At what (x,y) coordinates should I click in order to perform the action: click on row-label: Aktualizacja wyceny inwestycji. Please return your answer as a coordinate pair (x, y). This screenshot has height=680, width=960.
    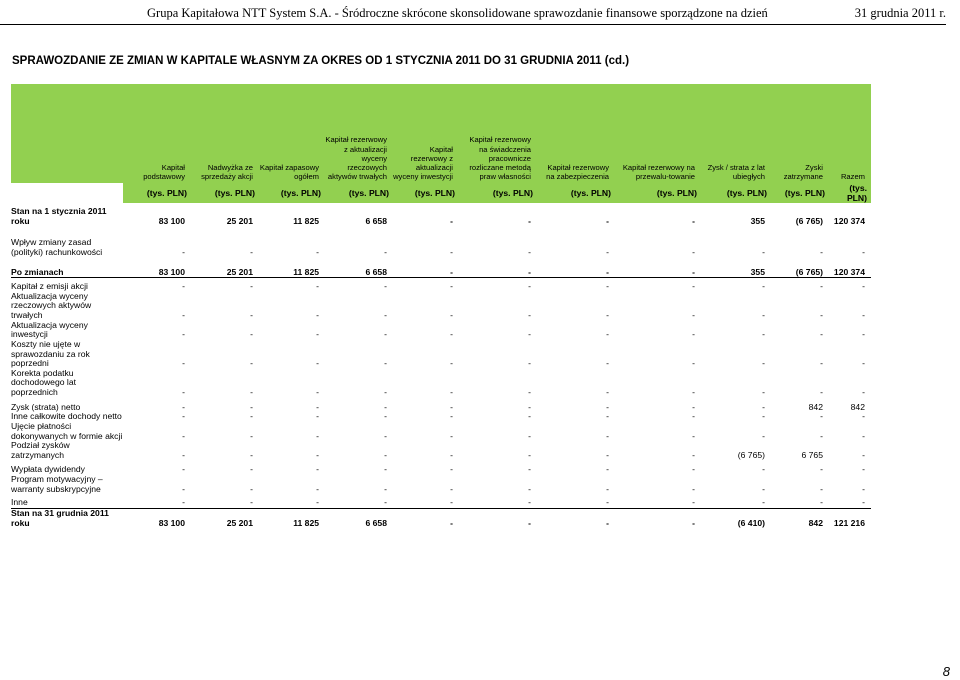
    Looking at the image, I should click on (49, 329).